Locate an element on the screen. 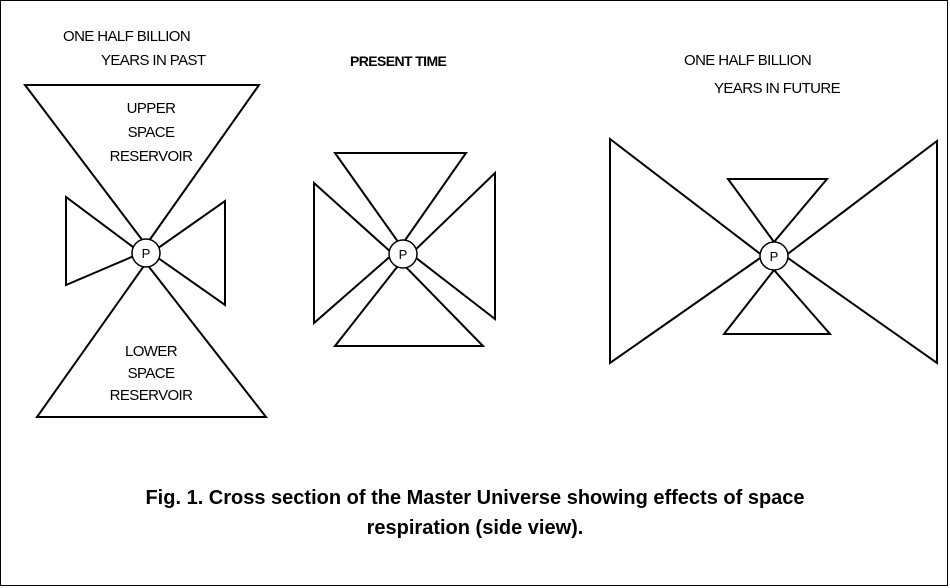 The height and width of the screenshot is (588, 950). future-p-label: P is located at coordinates (774, 256).